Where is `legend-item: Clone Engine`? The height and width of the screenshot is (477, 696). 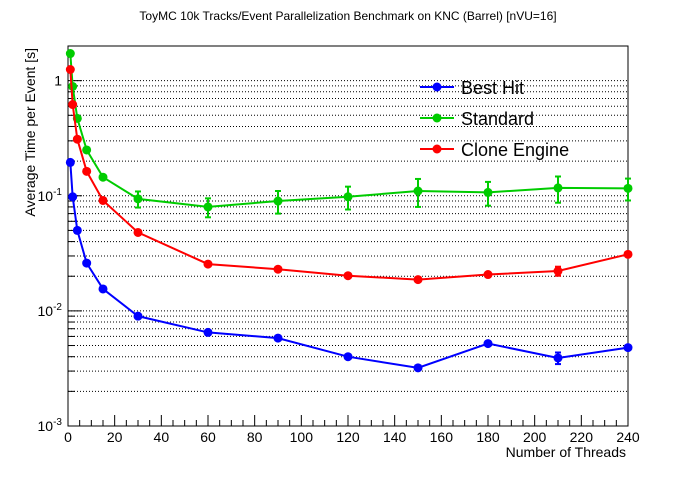
legend-item: Clone Engine is located at coordinates (494, 150).